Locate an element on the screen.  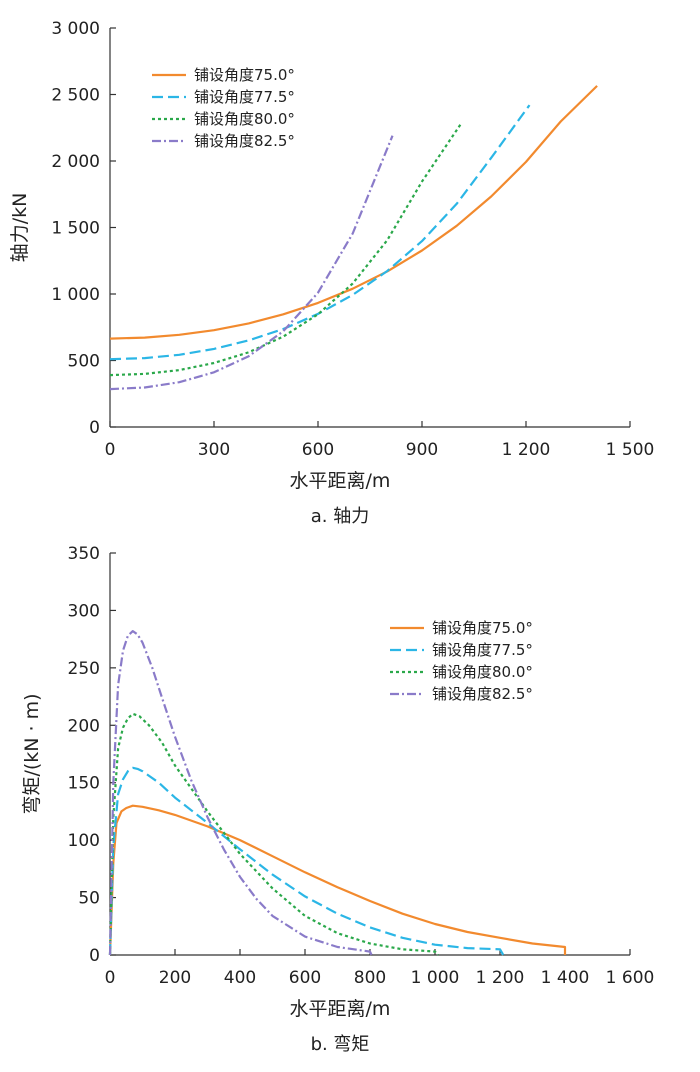
y-tick-label: 500 is located at coordinates (84, 362).